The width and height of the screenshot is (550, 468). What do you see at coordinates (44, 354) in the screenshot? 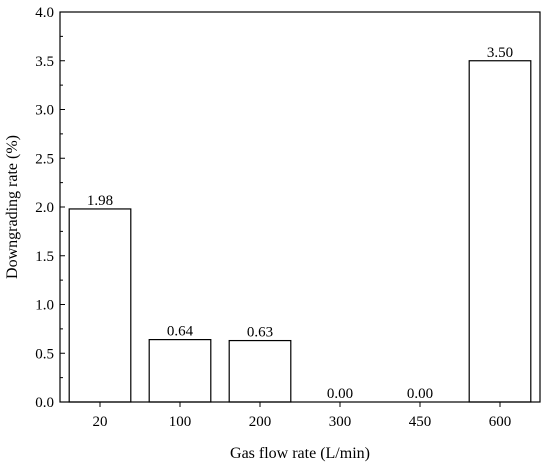
I see `y-tick-label: 0.5` at bounding box center [44, 354].